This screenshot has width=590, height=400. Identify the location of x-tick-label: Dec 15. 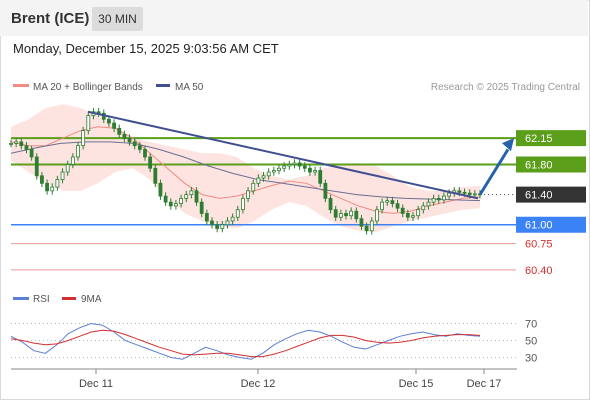
(416, 384).